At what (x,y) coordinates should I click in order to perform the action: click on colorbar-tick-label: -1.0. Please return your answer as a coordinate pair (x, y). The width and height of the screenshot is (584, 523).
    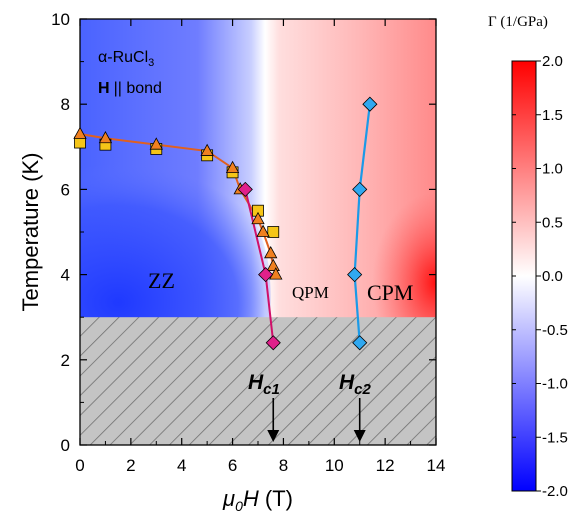
    Looking at the image, I should click on (555, 384).